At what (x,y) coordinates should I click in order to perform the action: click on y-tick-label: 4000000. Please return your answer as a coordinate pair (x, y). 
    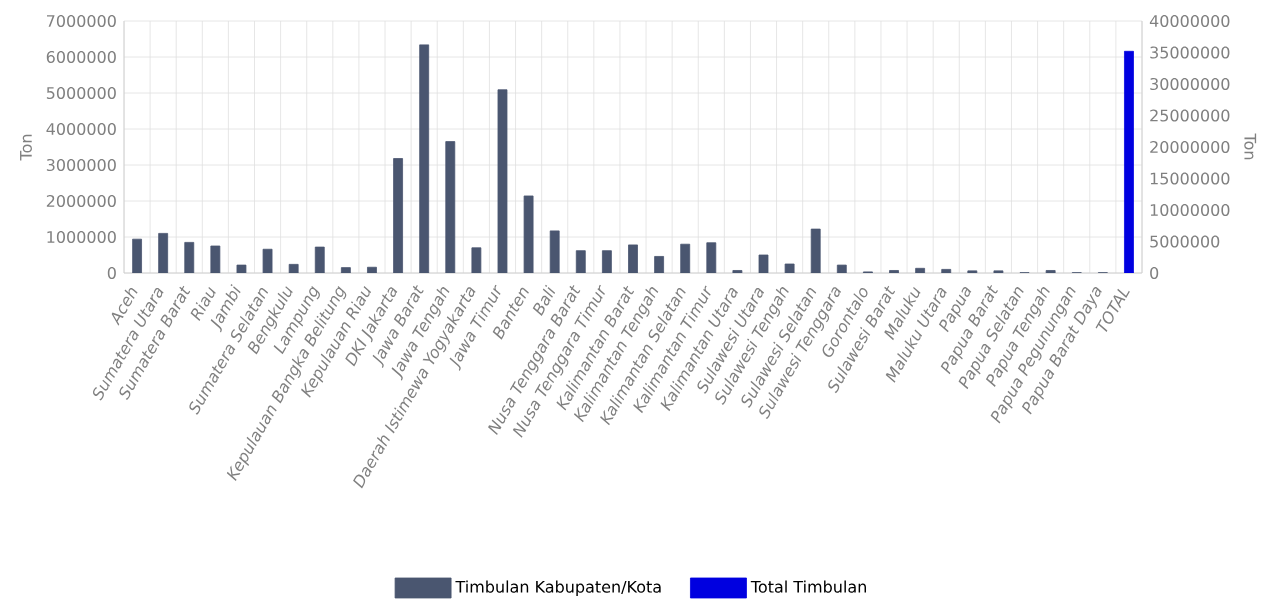
    Looking at the image, I should click on (81, 129).